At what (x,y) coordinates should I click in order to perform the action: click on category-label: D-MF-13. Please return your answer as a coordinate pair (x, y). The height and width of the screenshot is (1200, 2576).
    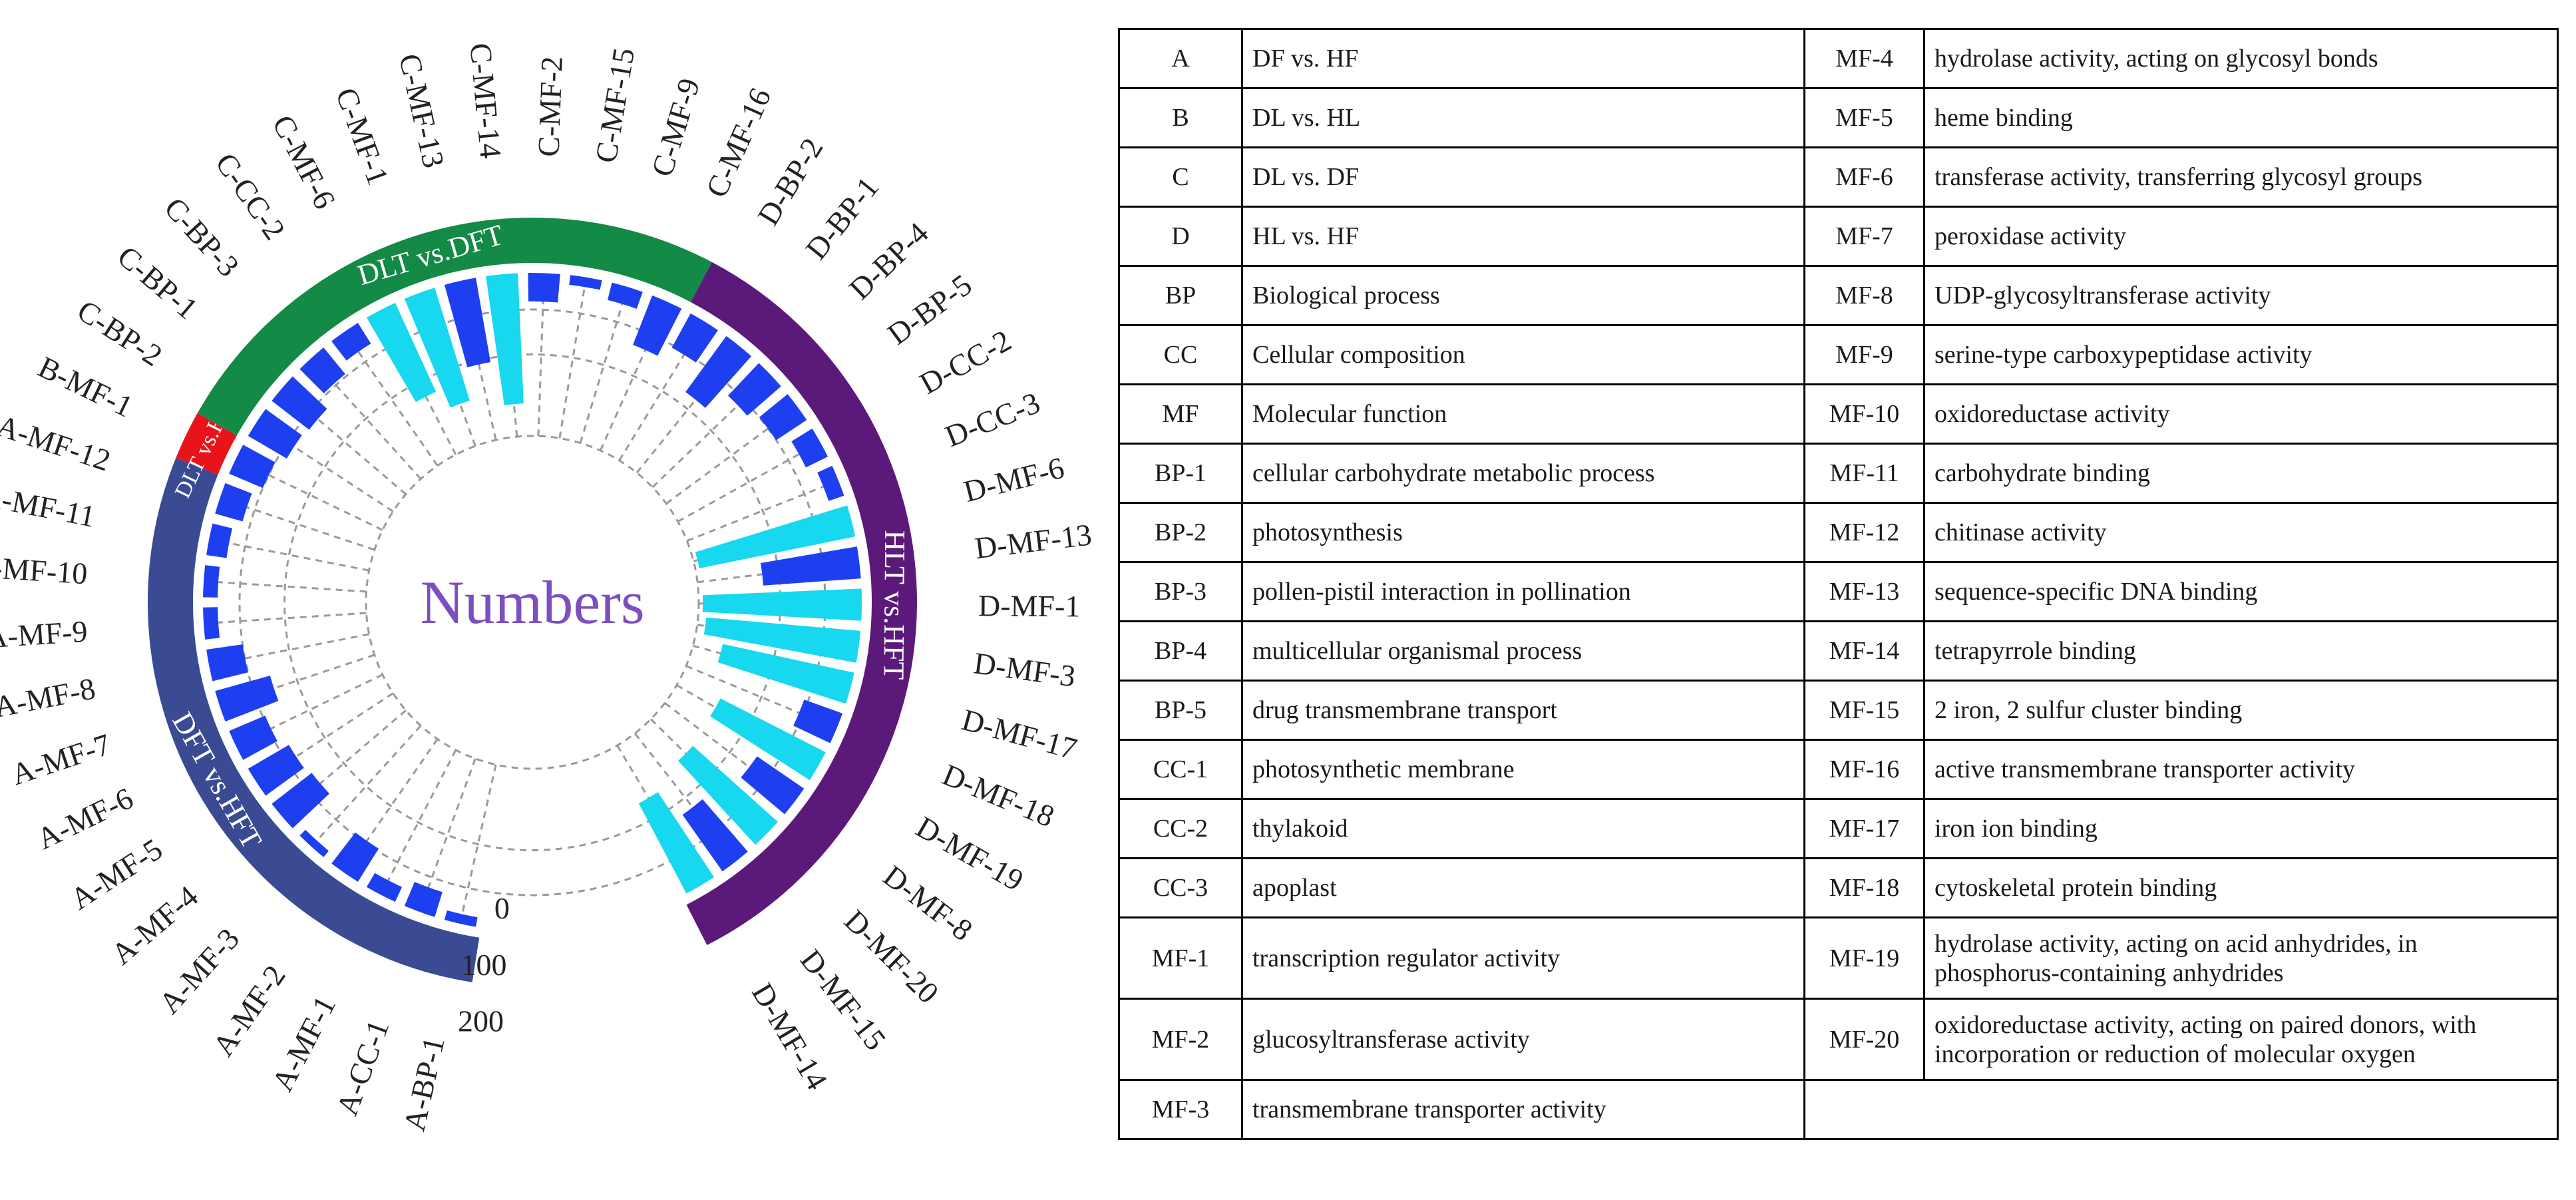
    Looking at the image, I should click on (1033, 541).